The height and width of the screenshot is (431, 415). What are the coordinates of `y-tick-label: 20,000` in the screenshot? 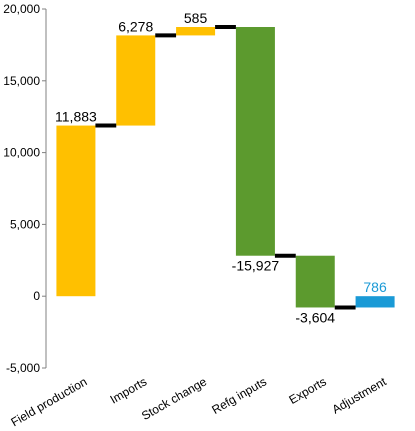 It's located at (21, 9).